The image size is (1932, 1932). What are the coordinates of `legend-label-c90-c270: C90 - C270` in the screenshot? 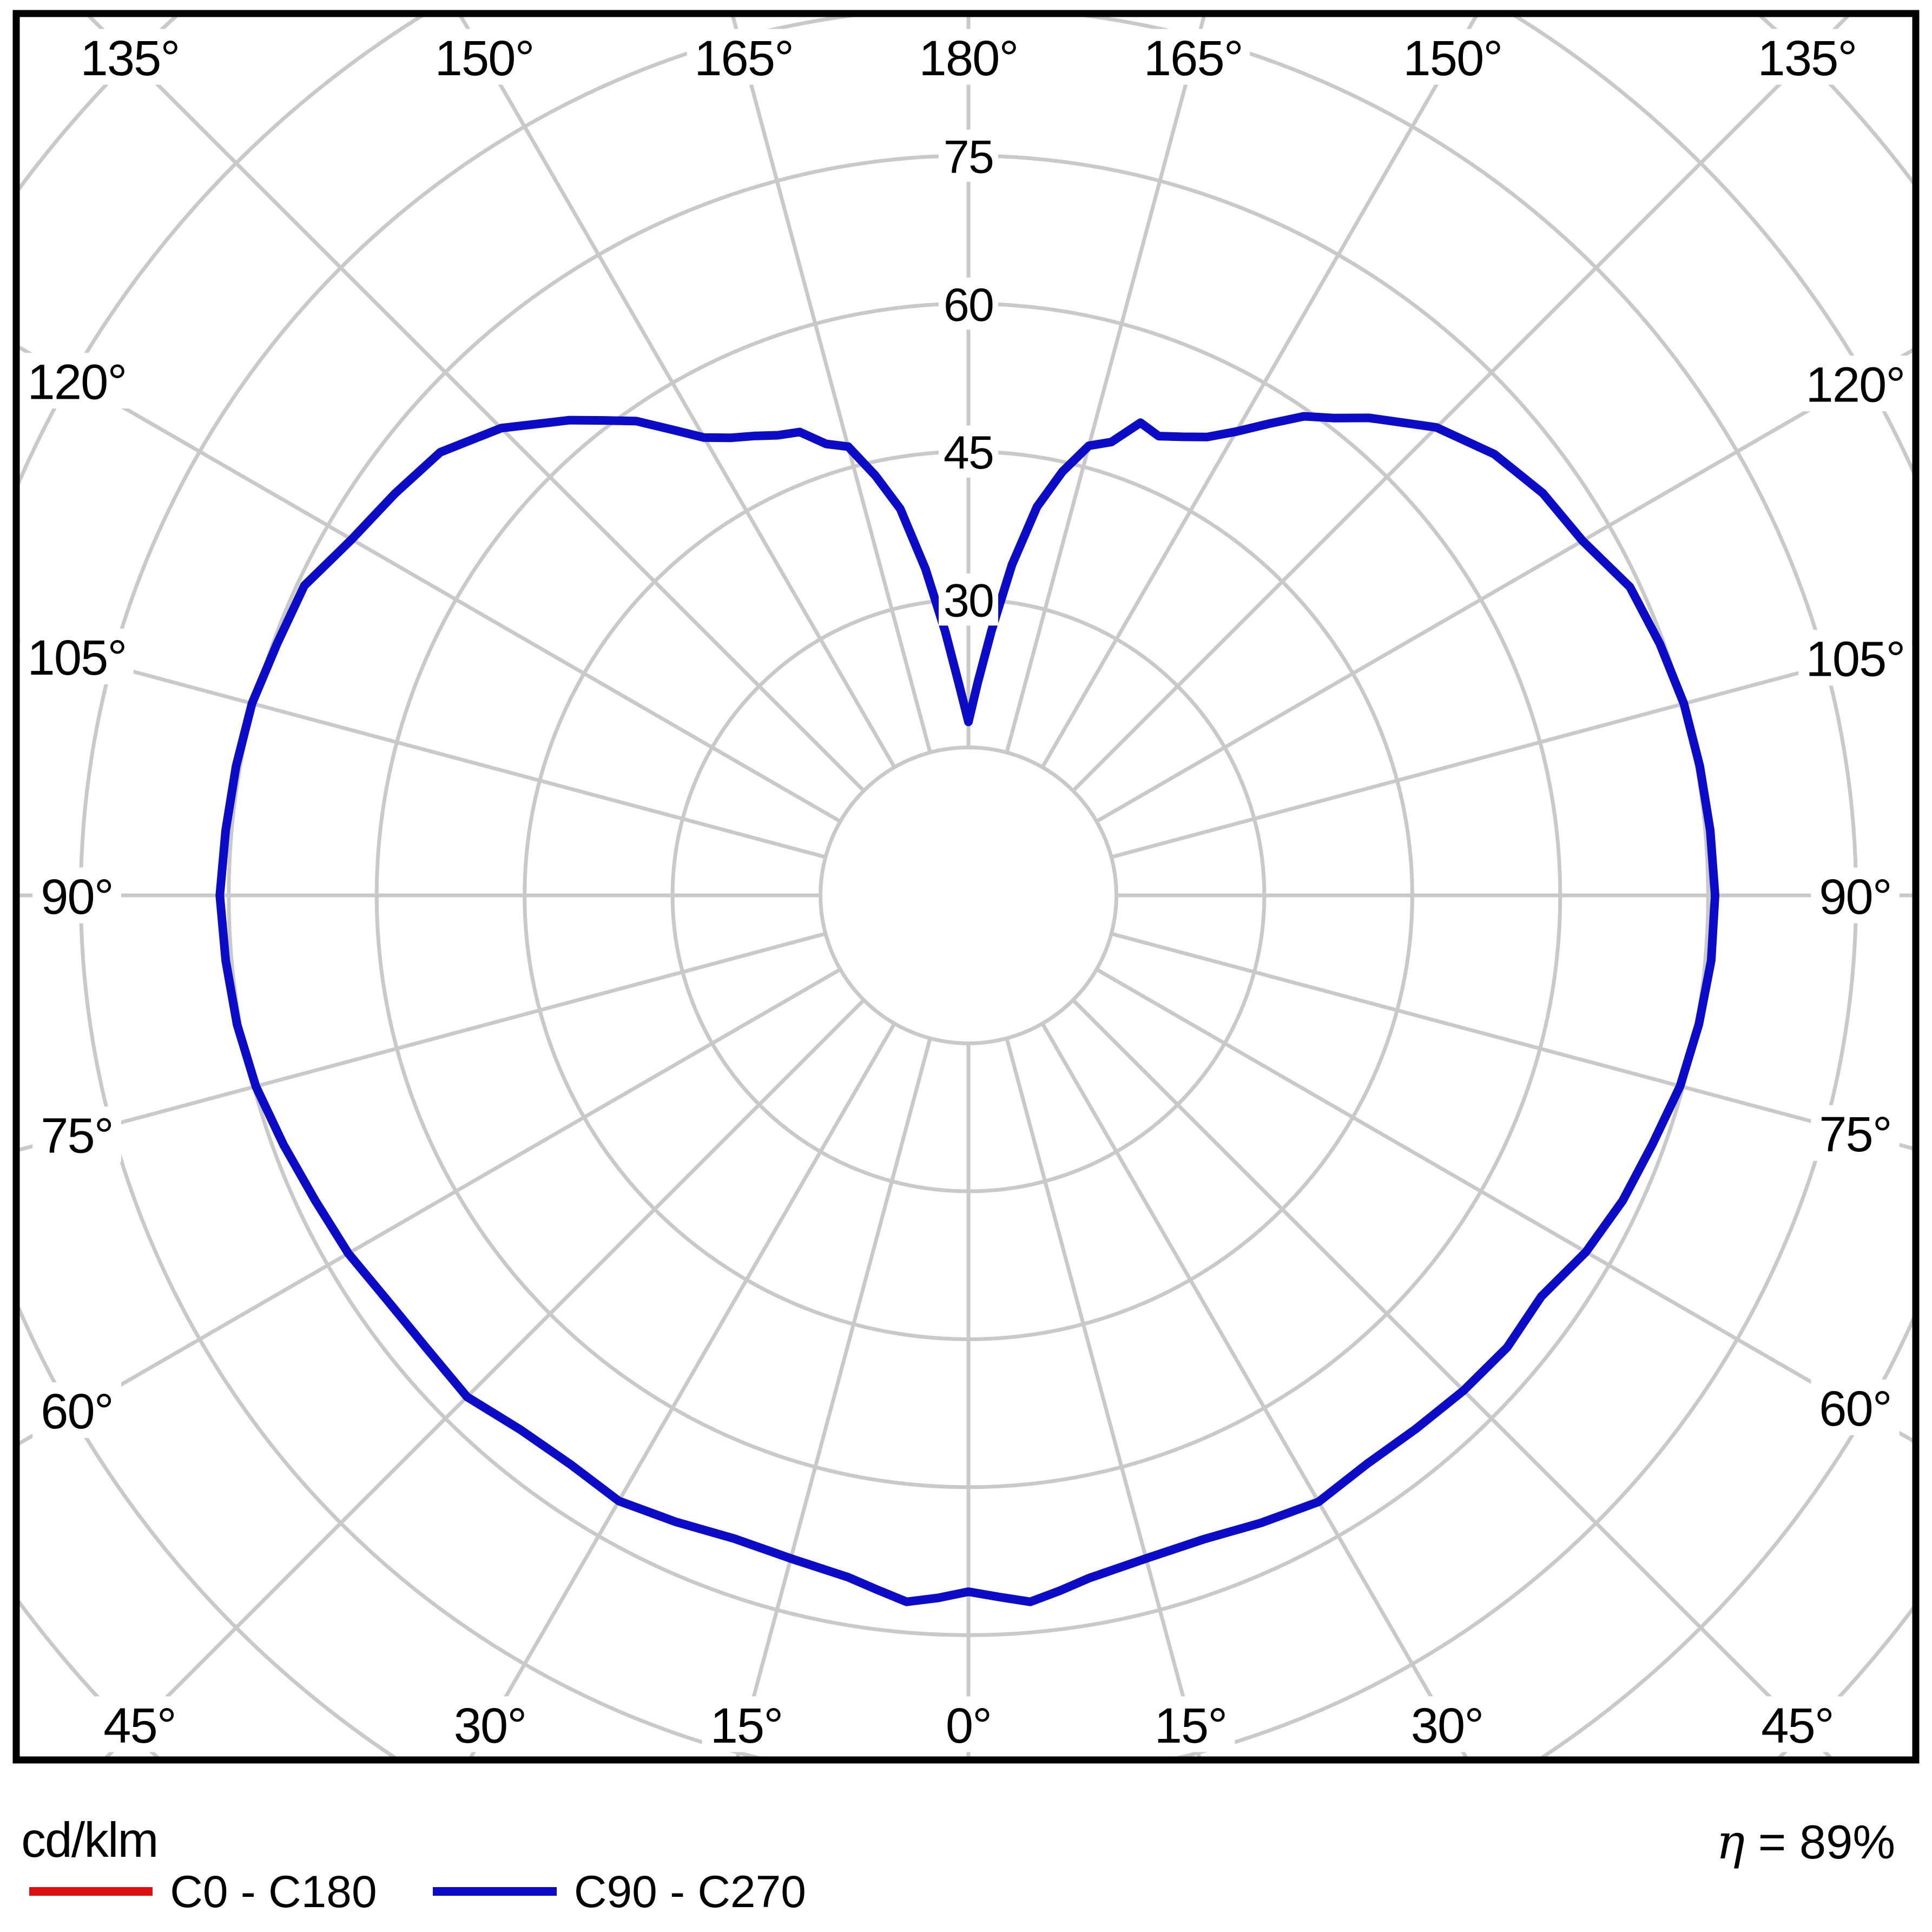 It's located at (689, 1891).